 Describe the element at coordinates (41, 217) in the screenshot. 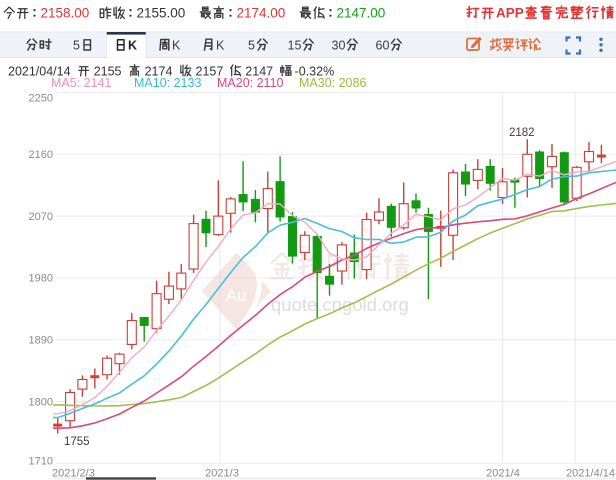

I see `svg-text: 2070` at that location.